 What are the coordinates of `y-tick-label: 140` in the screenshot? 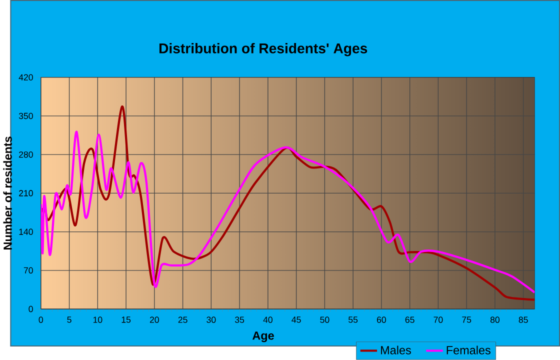 It's located at (26, 232).